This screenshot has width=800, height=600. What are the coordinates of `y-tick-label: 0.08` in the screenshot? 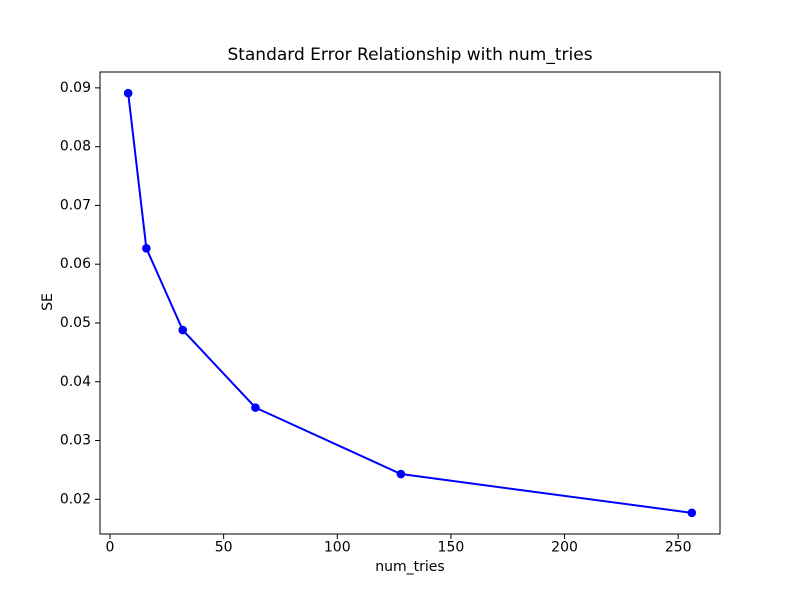 It's located at (75, 147).